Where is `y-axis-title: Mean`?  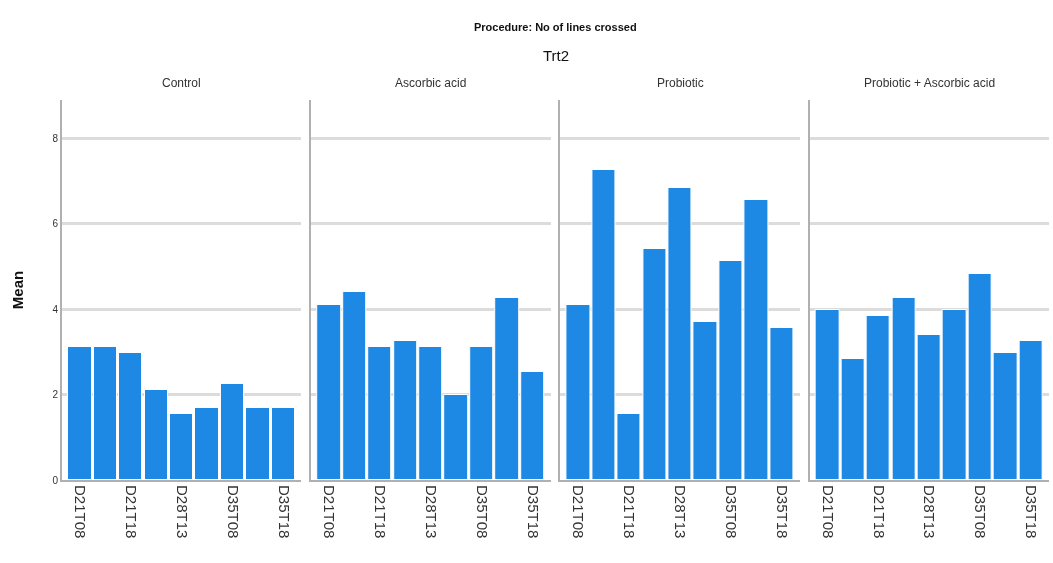
y-axis-title: Mean is located at coordinates (18, 290).